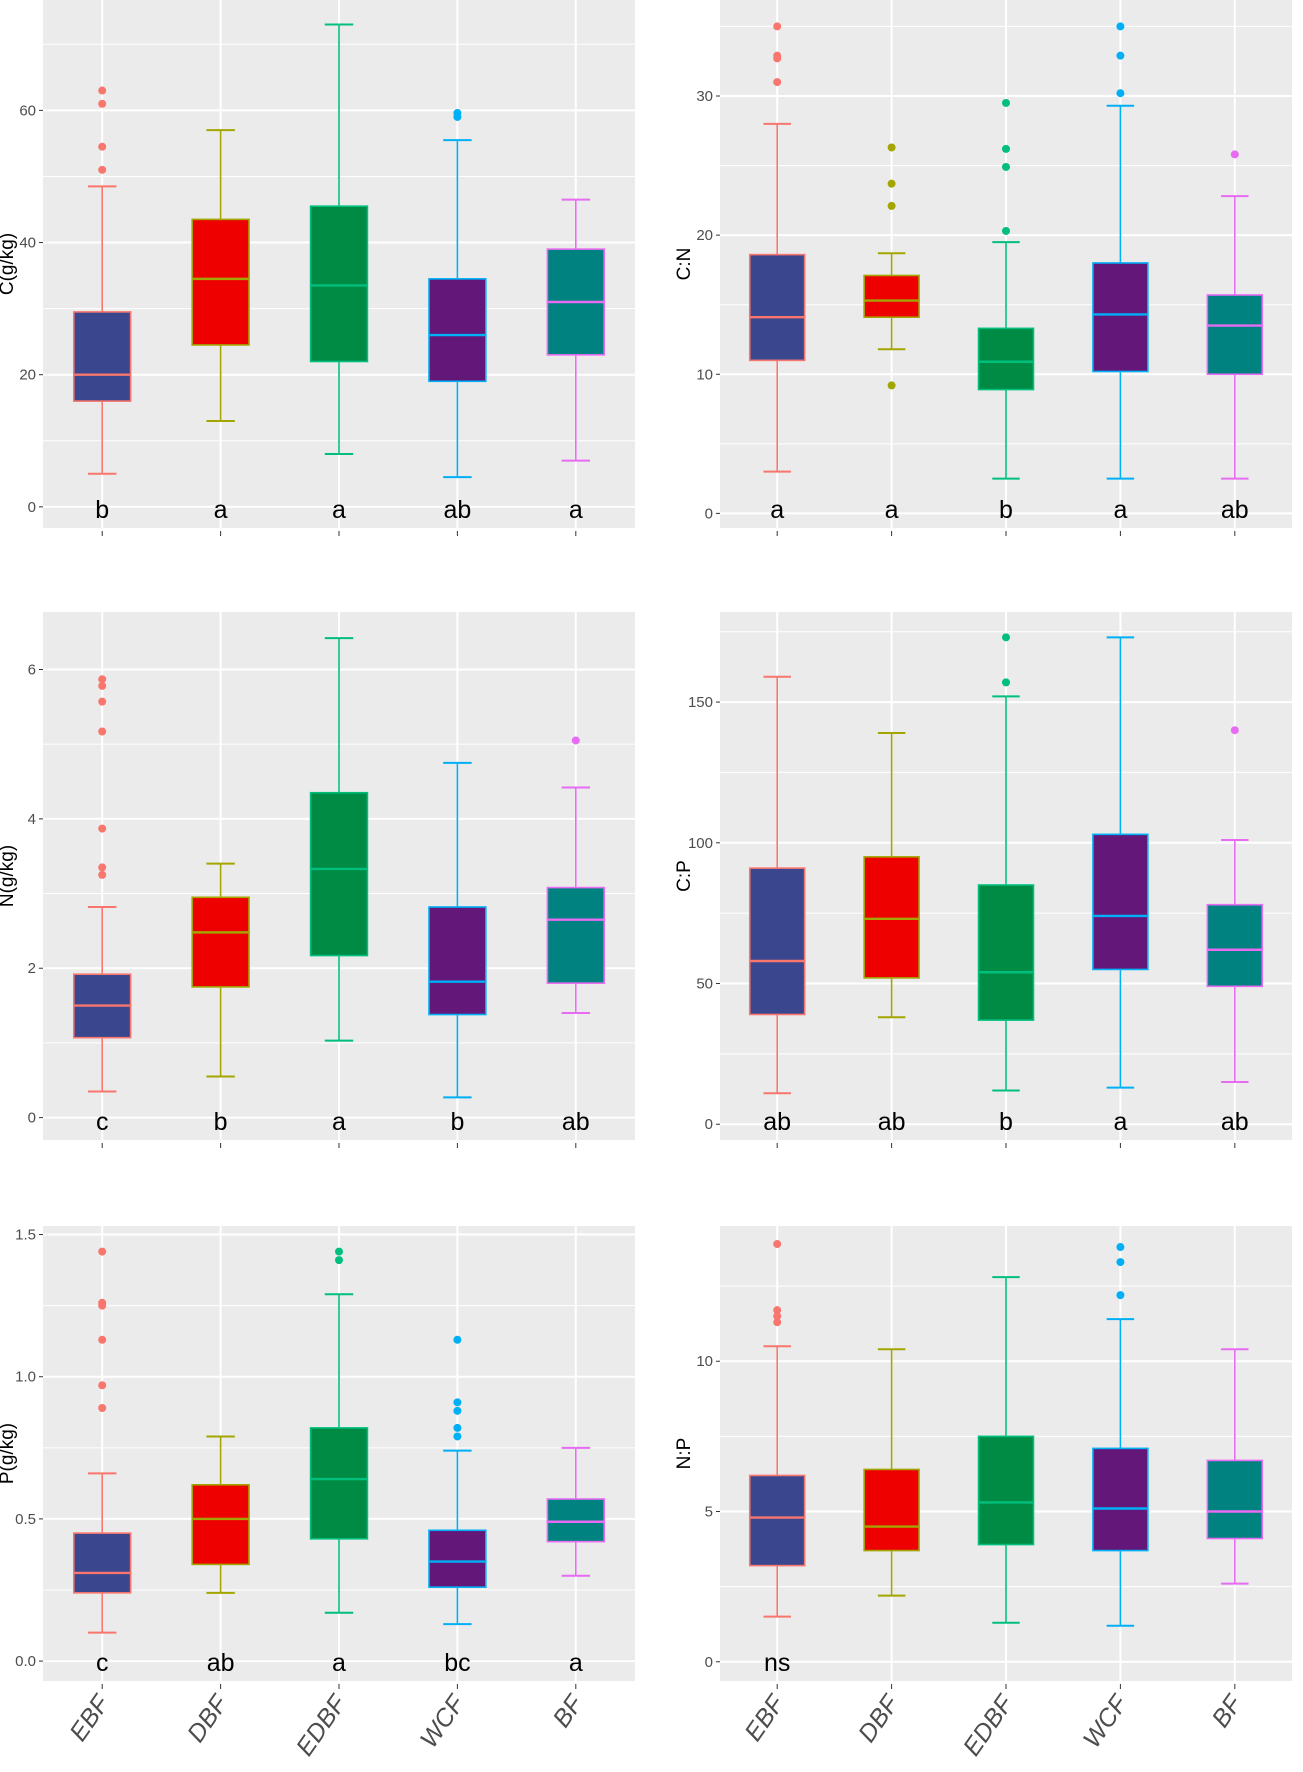 The image size is (1303, 1772). Describe the element at coordinates (1106, 1721) in the screenshot. I see `x-category-label: WCF` at that location.